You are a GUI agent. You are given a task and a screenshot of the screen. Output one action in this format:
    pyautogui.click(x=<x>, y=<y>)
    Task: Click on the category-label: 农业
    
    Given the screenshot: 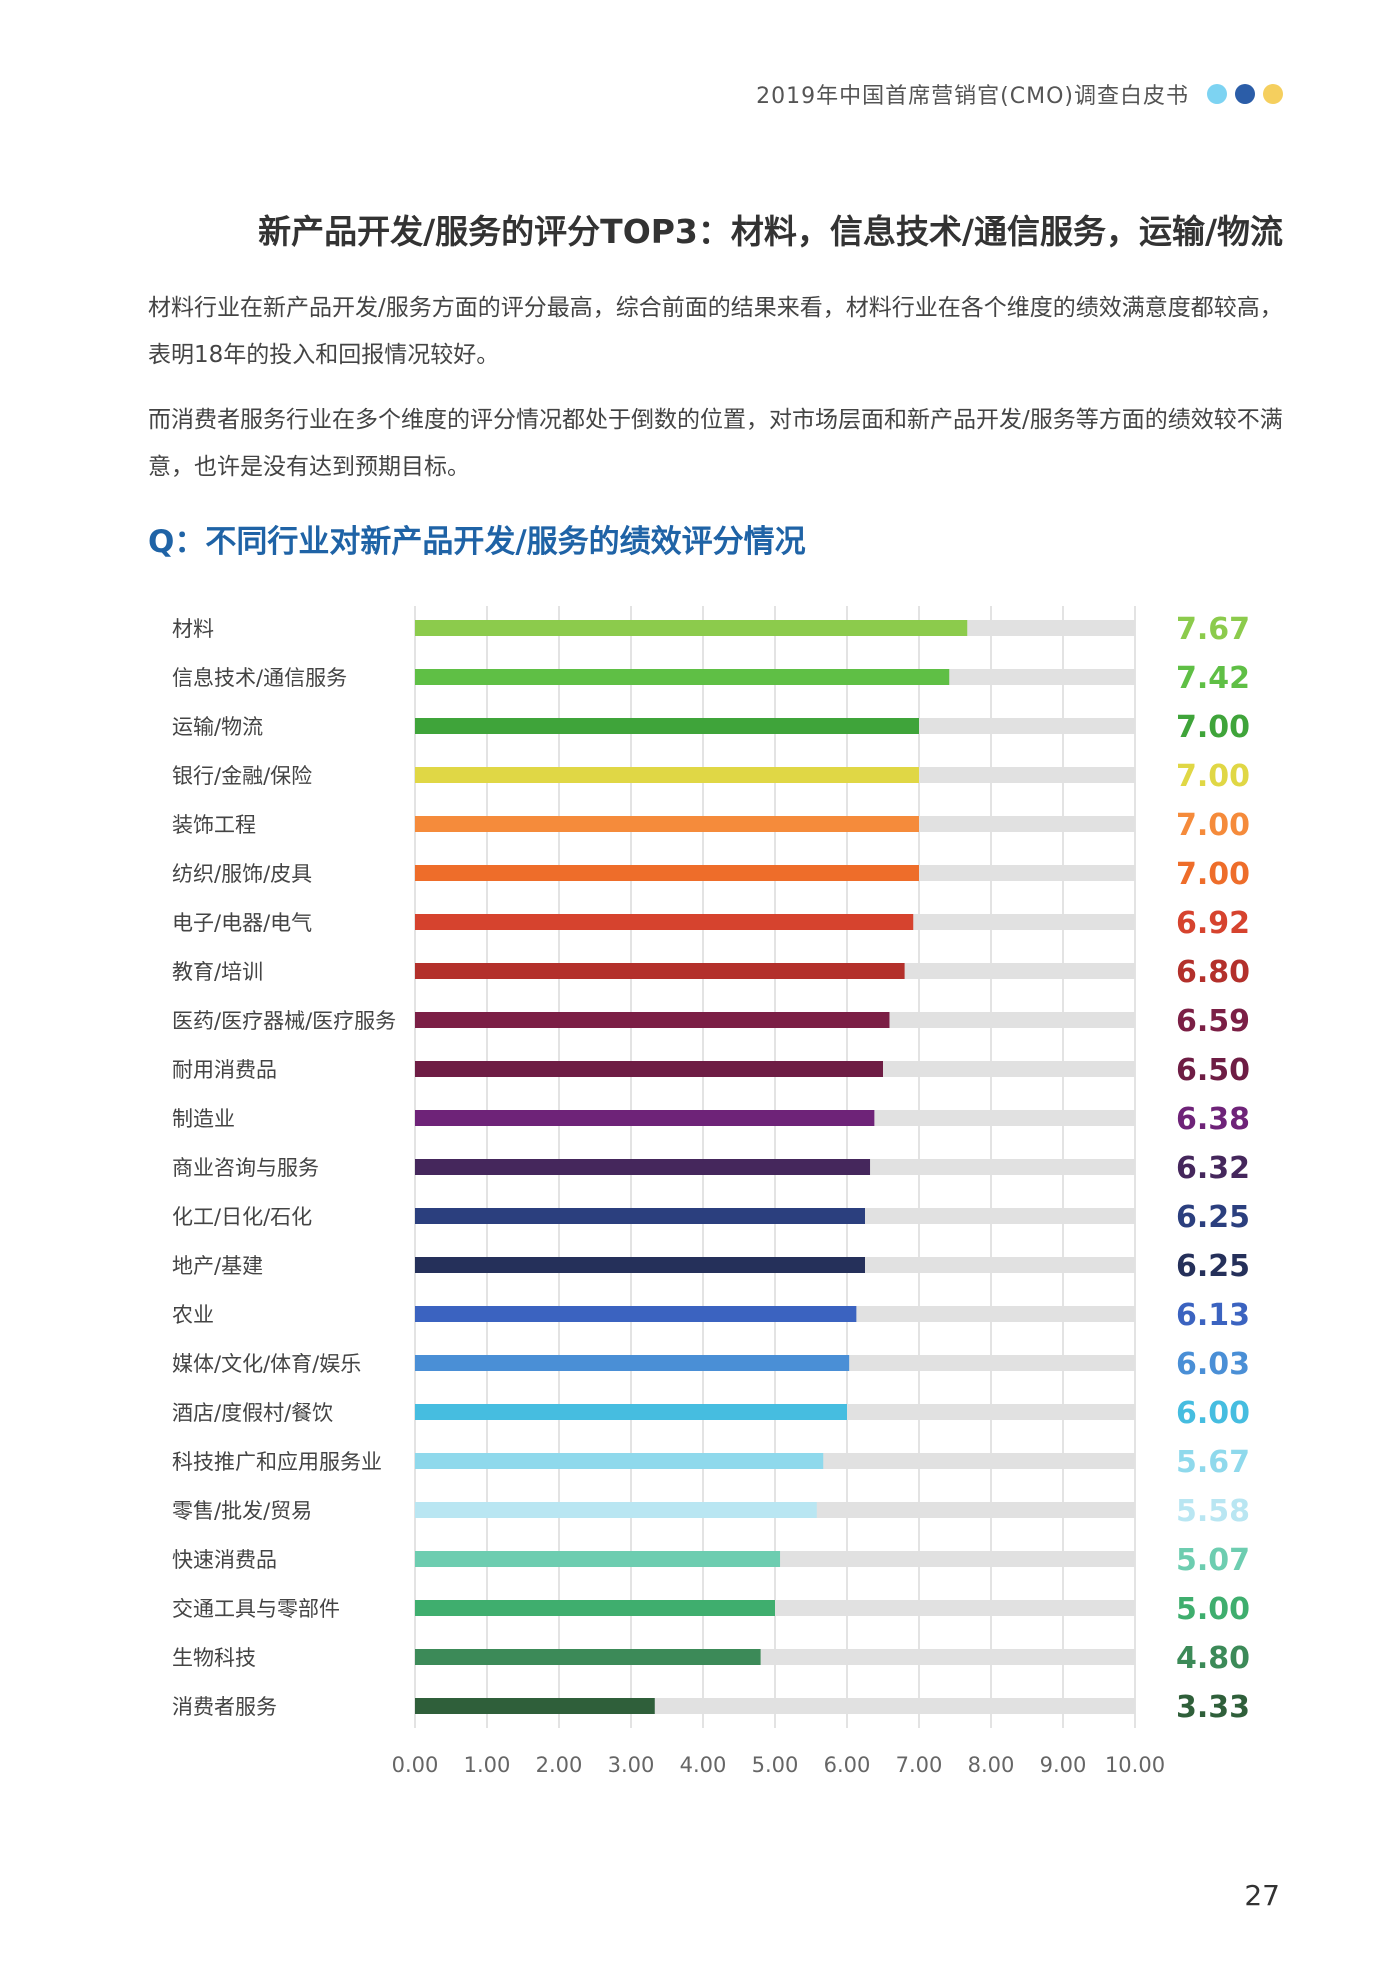 What is the action you would take?
    pyautogui.click(x=193, y=1315)
    